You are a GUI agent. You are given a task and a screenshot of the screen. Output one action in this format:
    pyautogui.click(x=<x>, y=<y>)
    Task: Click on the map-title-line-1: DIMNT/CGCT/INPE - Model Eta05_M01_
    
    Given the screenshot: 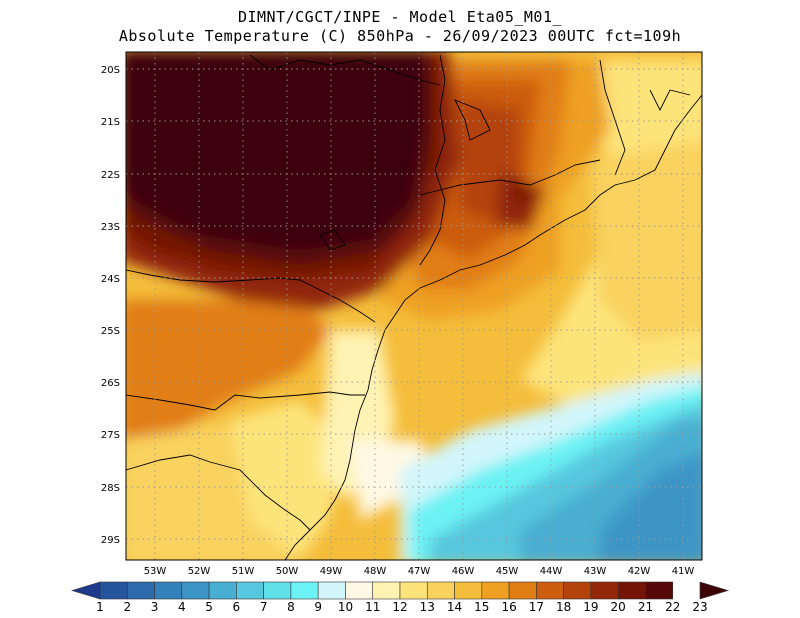 What is the action you would take?
    pyautogui.click(x=400, y=17)
    